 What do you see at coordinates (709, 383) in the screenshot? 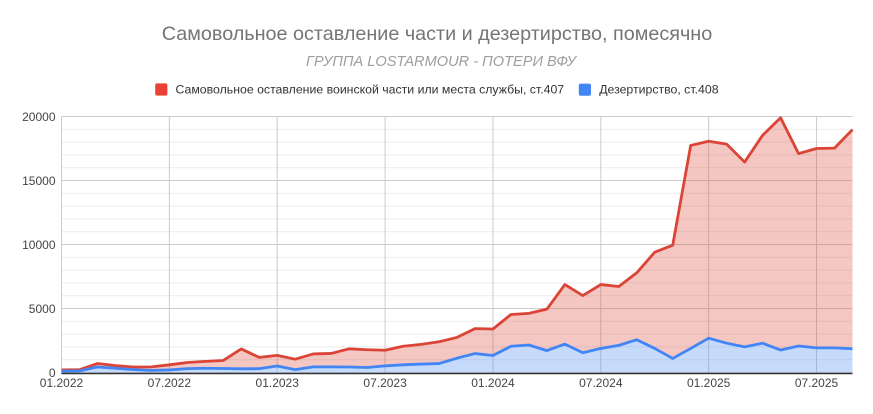
I see `svg-text: 01.2025` at bounding box center [709, 383].